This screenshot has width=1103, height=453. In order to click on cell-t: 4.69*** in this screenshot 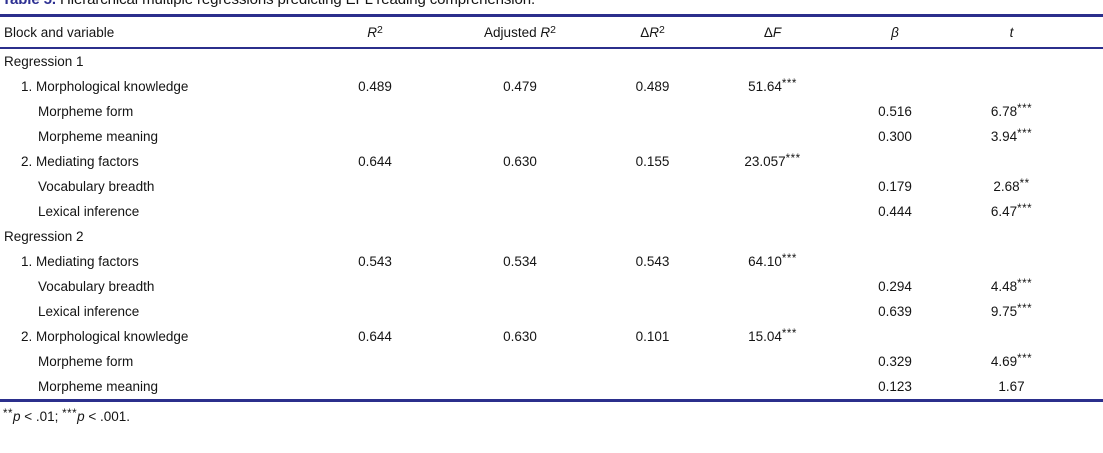, I will do `click(1011, 361)`.